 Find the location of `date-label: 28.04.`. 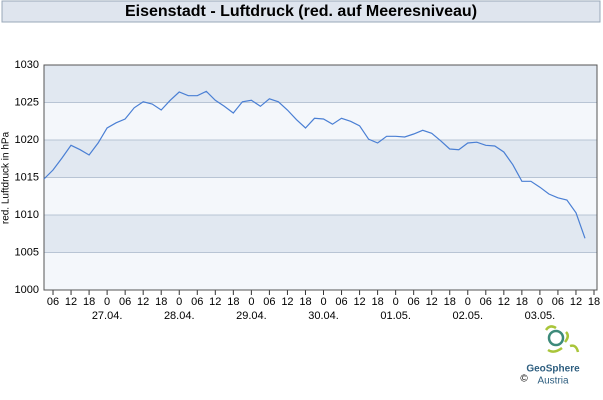

date-label: 28.04. is located at coordinates (179, 316).